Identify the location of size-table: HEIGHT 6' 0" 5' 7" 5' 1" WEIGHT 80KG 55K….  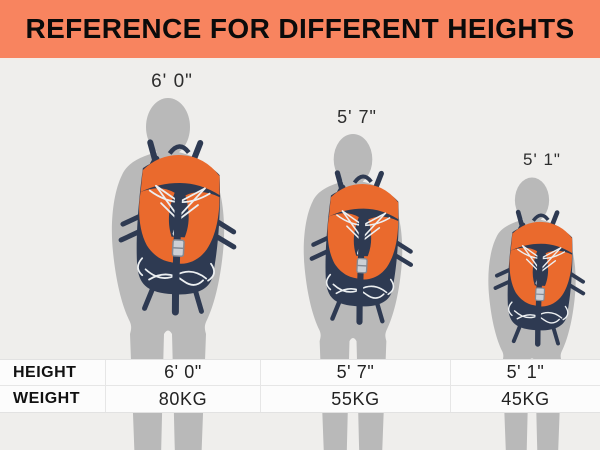
(300, 386).